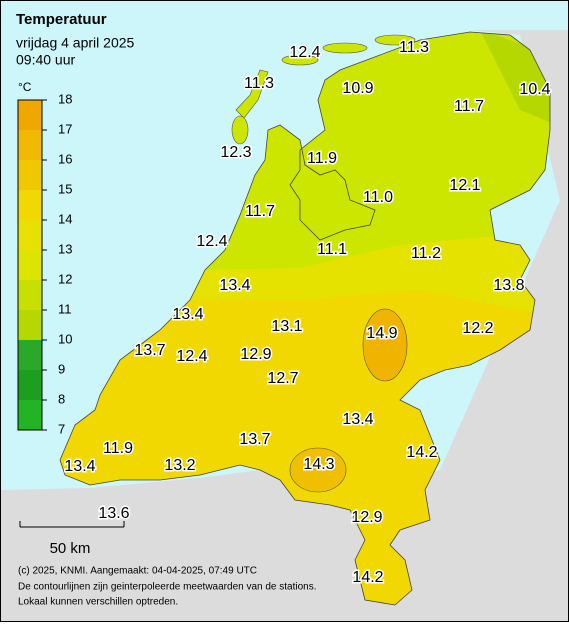 Image resolution: width=569 pixels, height=627 pixels. Describe the element at coordinates (61, 398) in the screenshot. I see `colorbar-label: 8` at that location.